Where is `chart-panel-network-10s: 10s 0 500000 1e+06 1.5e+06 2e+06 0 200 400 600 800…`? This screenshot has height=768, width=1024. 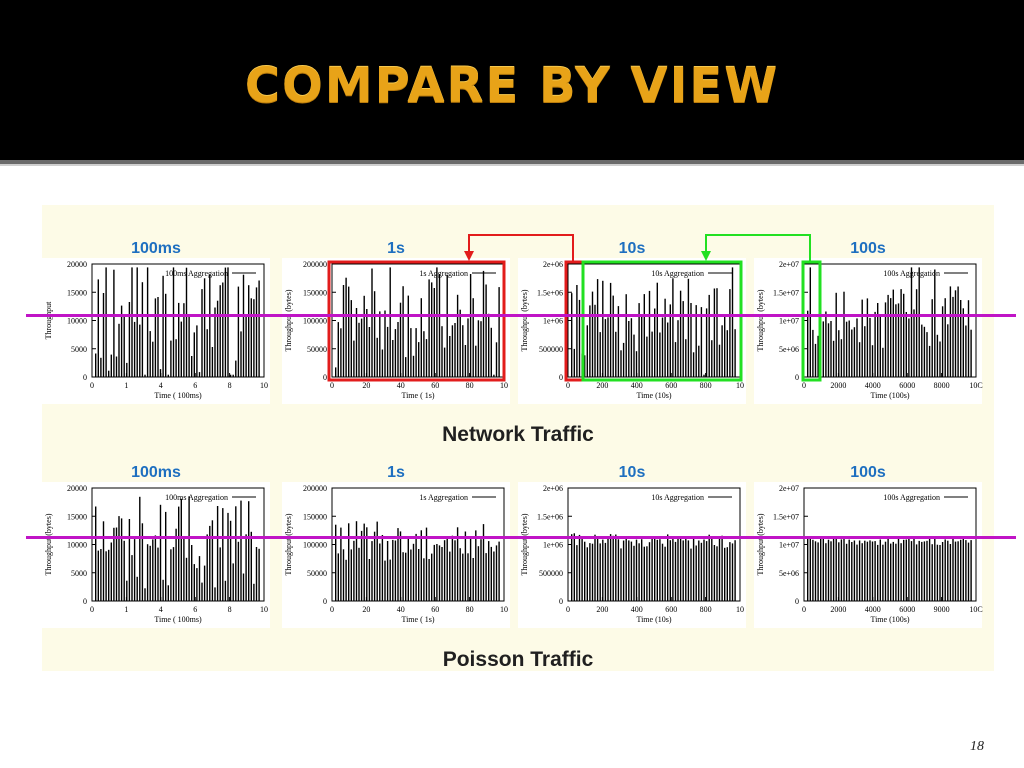 chart-panel-network-10s: 10s 0 500000 1e+06 1.5e+06 2e+06 0 200 400 600 800… is located at coordinates (632, 322).